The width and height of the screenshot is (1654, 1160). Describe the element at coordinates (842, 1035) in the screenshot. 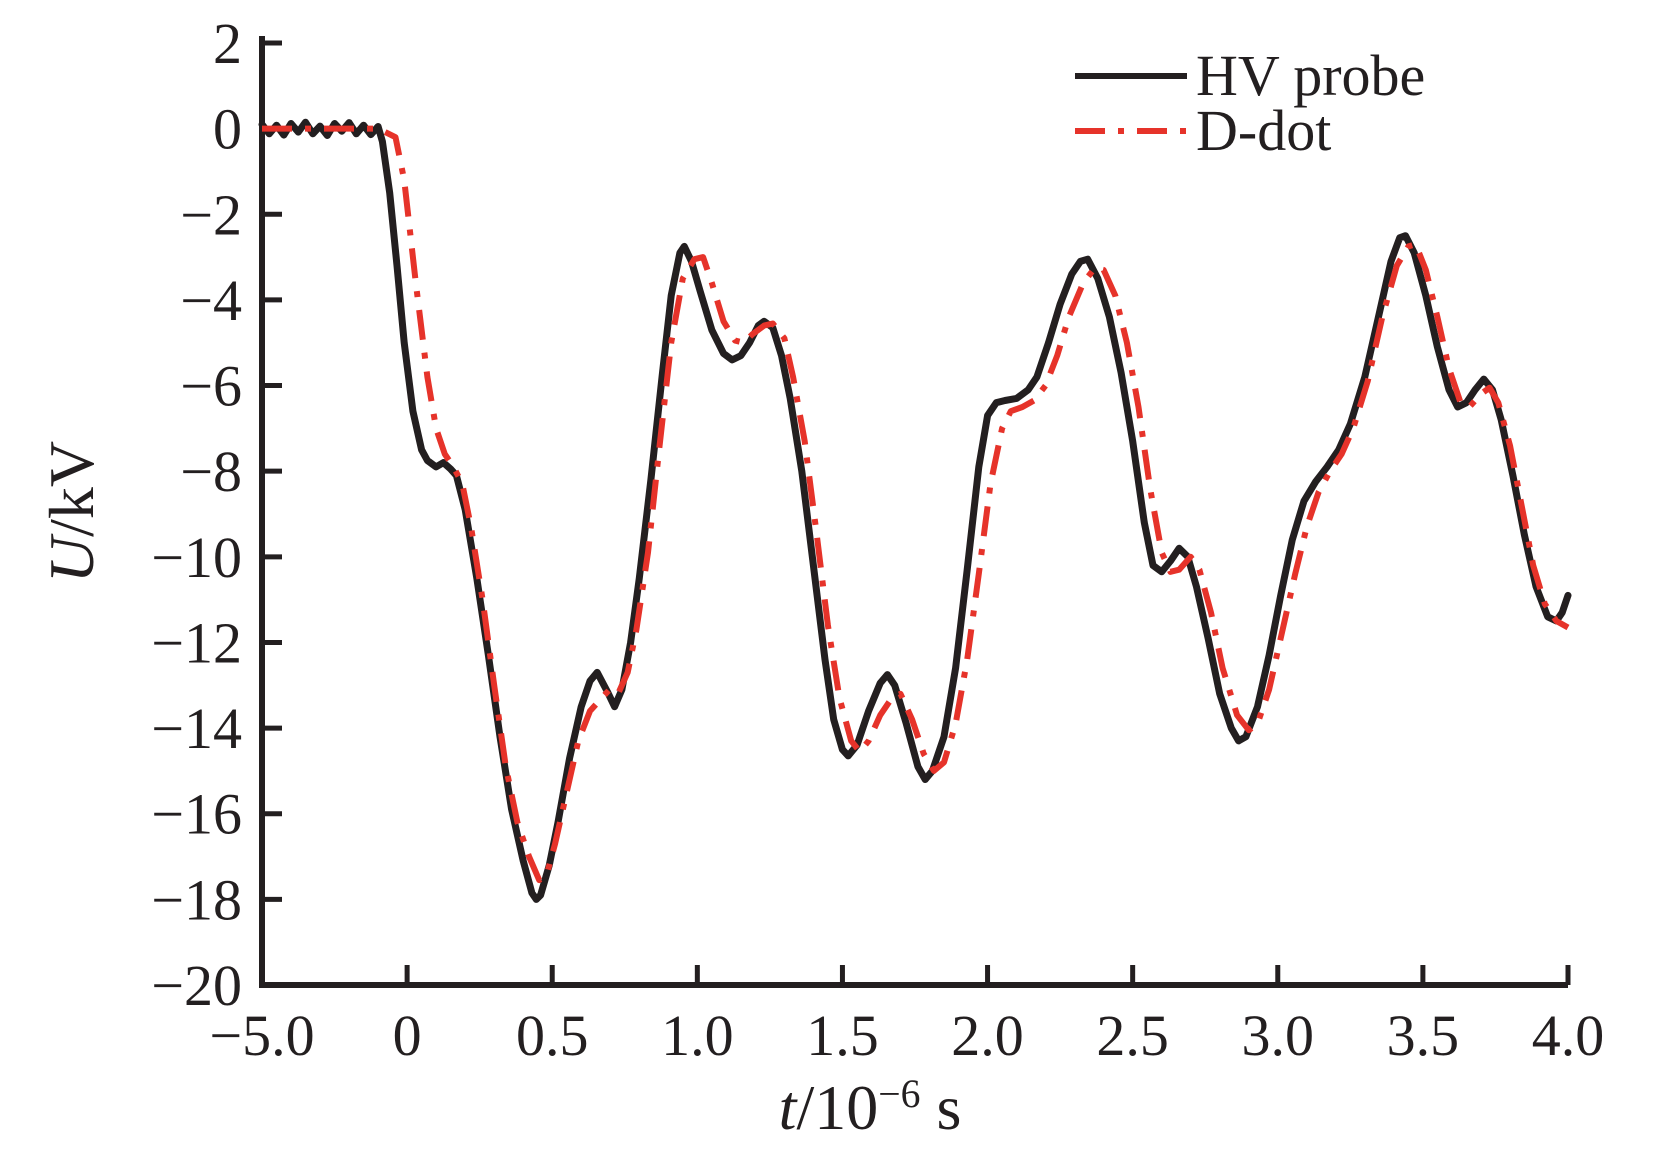

I see `x-axis-tick-label: 1.5` at that location.